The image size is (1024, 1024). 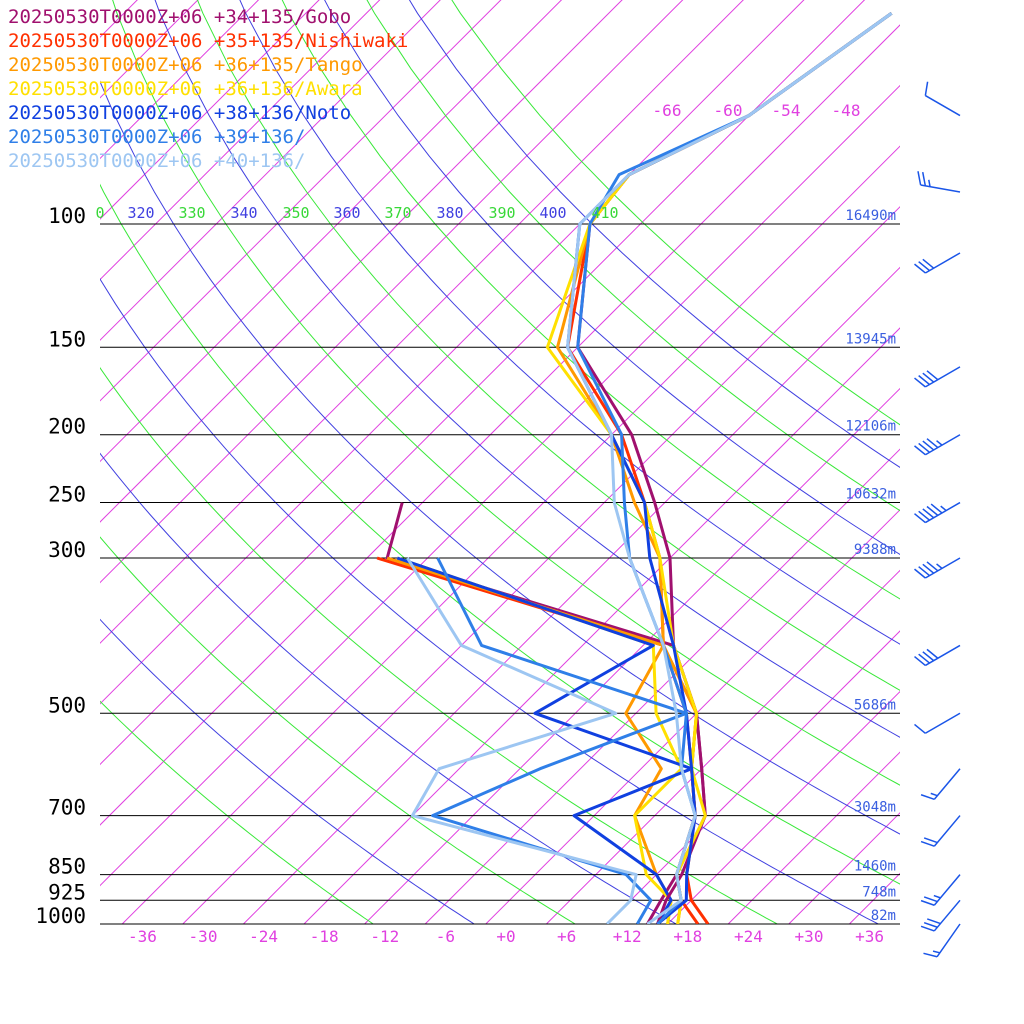 What do you see at coordinates (324, 936) in the screenshot?
I see `temperature-tick-label: -18` at bounding box center [324, 936].